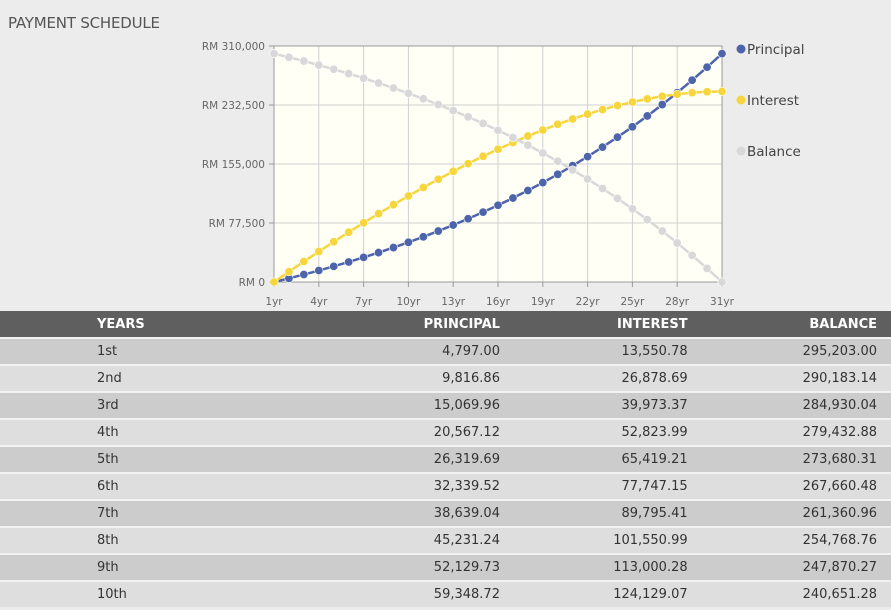 The image size is (891, 610). What do you see at coordinates (789, 459) in the screenshot?
I see `balance-cell: 273,680.31` at bounding box center [789, 459].